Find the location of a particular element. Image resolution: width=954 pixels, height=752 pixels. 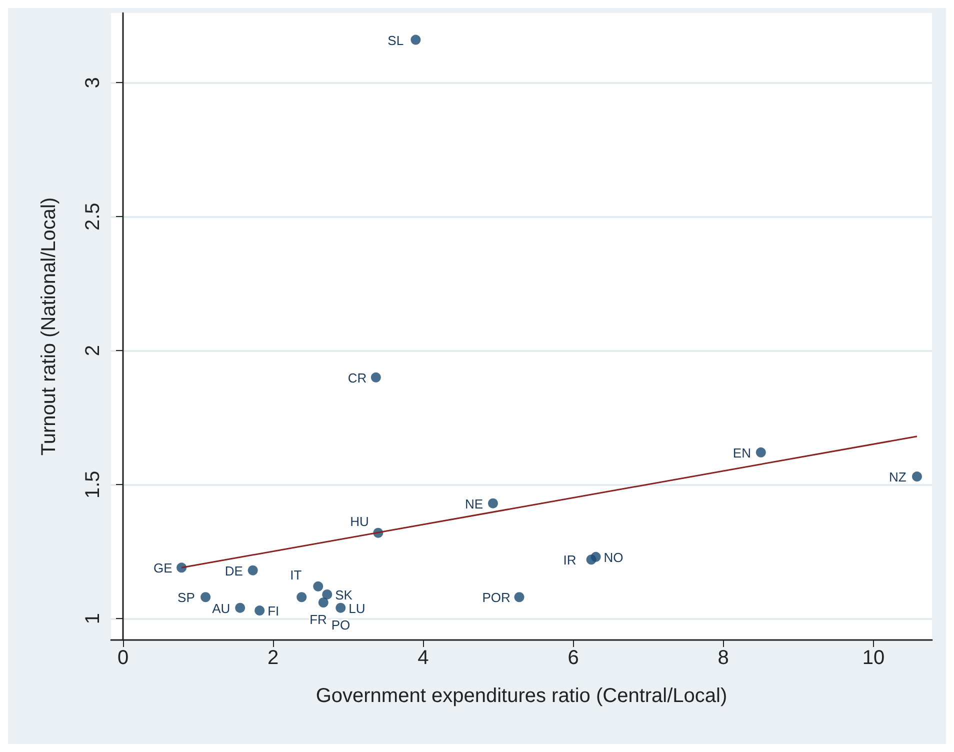

annotation: FR is located at coordinates (318, 620).